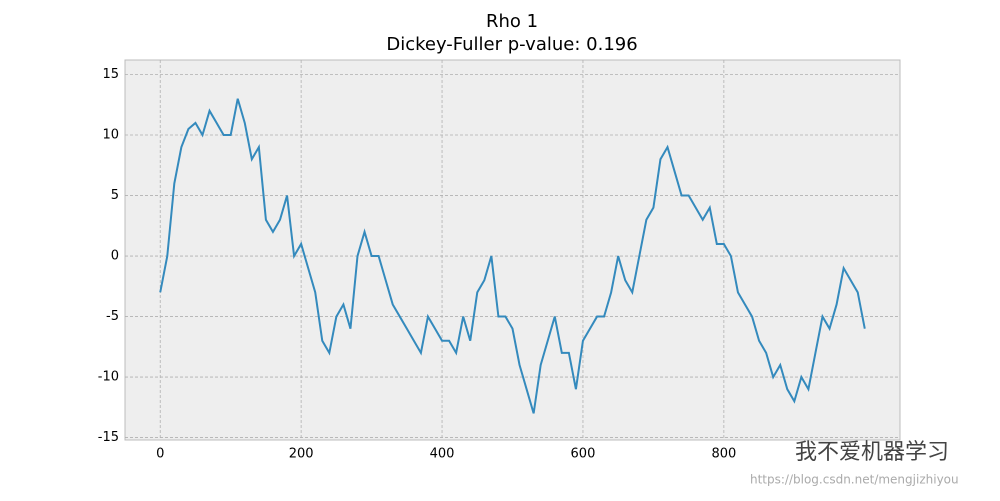 The width and height of the screenshot is (1000, 501). I want to click on y-tick-label: -5, so click(112, 316).